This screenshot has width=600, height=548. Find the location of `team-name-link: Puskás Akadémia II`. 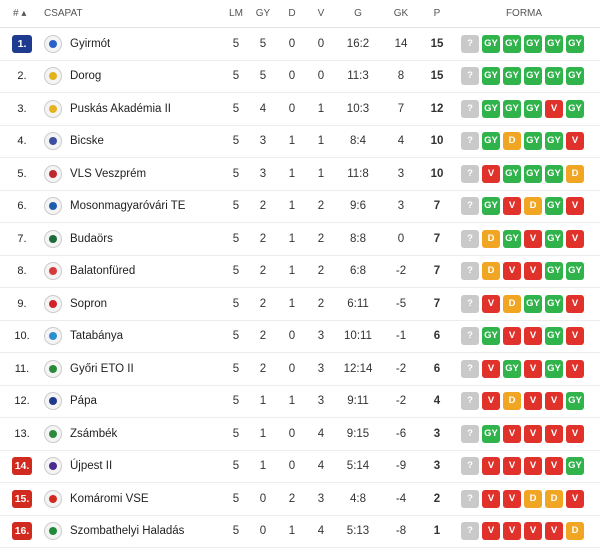

team-name-link: Puskás Akadémia II is located at coordinates (120, 109).